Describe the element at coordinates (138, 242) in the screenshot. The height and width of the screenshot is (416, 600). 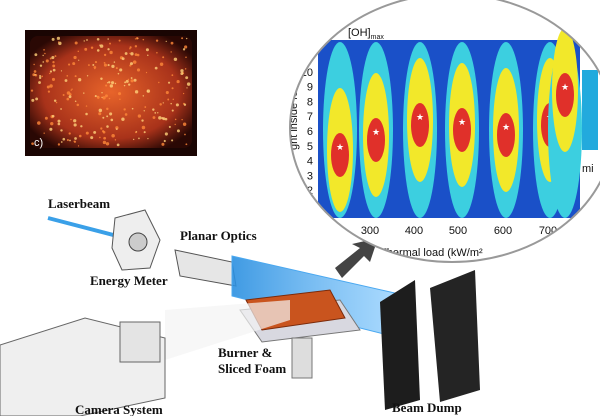
I see `meter-port` at that location.